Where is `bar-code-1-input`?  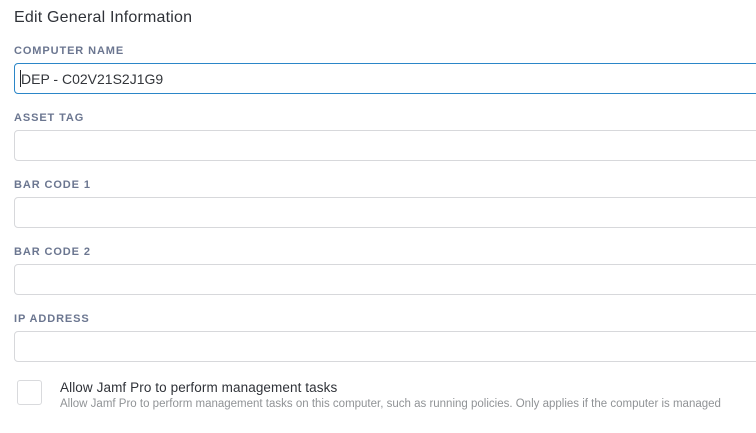 bar-code-1-input is located at coordinates (385, 212).